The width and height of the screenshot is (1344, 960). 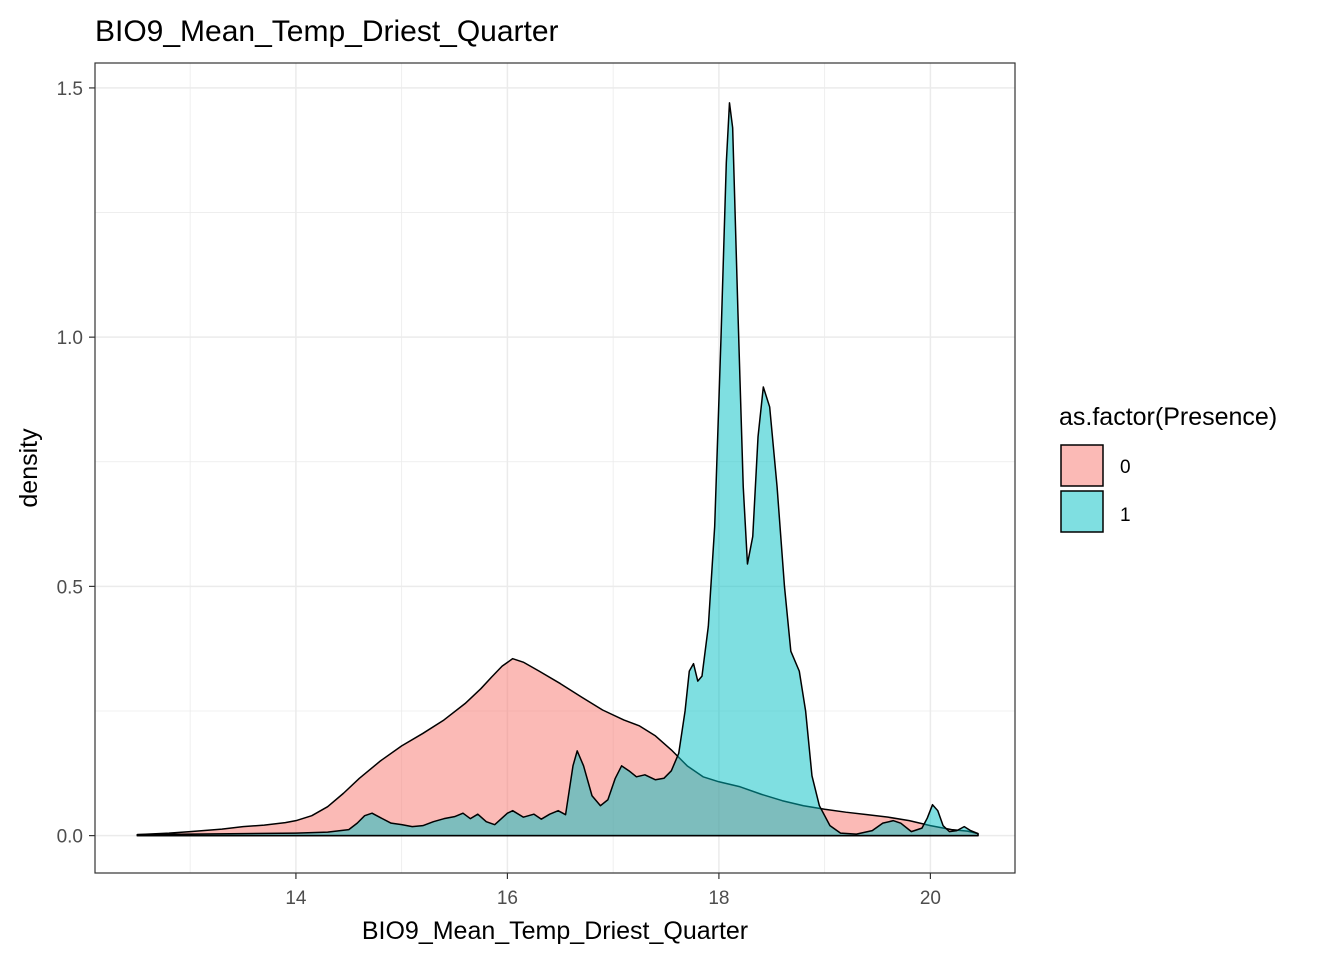 I want to click on y-tick-label: 0.0, so click(x=70, y=837).